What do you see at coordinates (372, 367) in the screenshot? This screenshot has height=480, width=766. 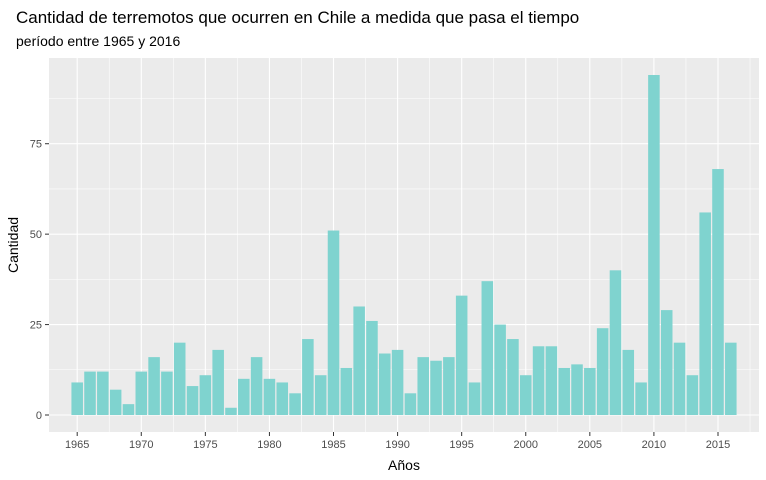 I see `bar-1988` at bounding box center [372, 367].